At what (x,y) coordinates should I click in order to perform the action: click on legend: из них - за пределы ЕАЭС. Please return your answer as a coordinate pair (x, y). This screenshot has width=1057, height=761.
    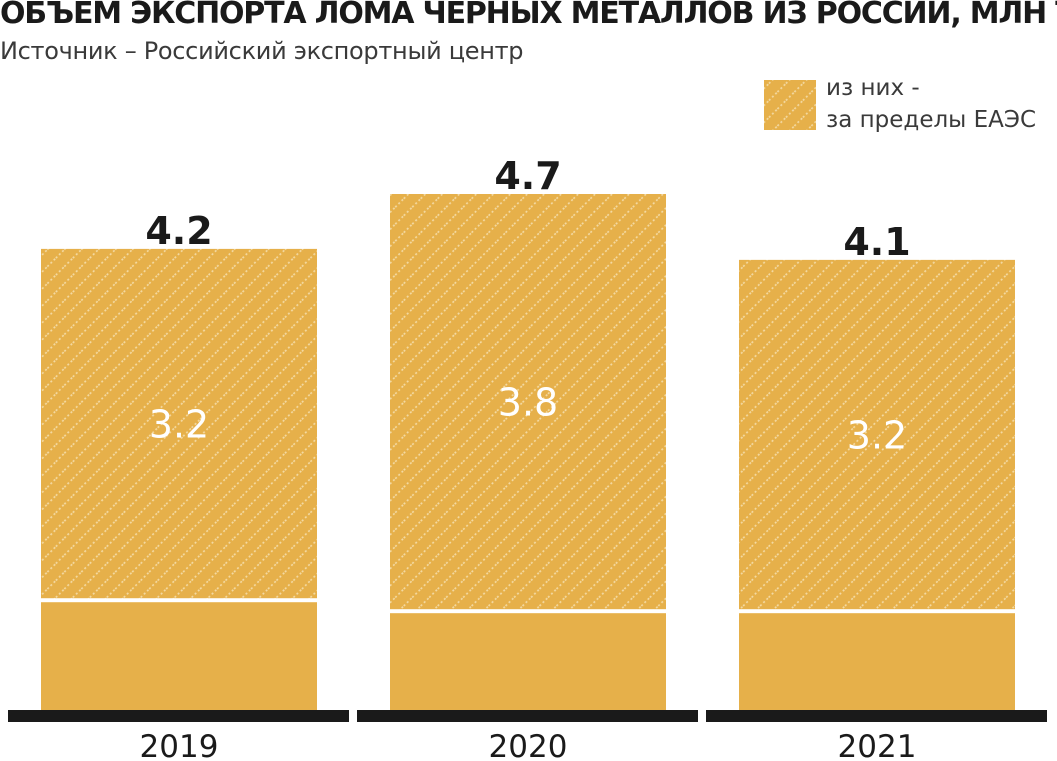
    Looking at the image, I should click on (909, 103).